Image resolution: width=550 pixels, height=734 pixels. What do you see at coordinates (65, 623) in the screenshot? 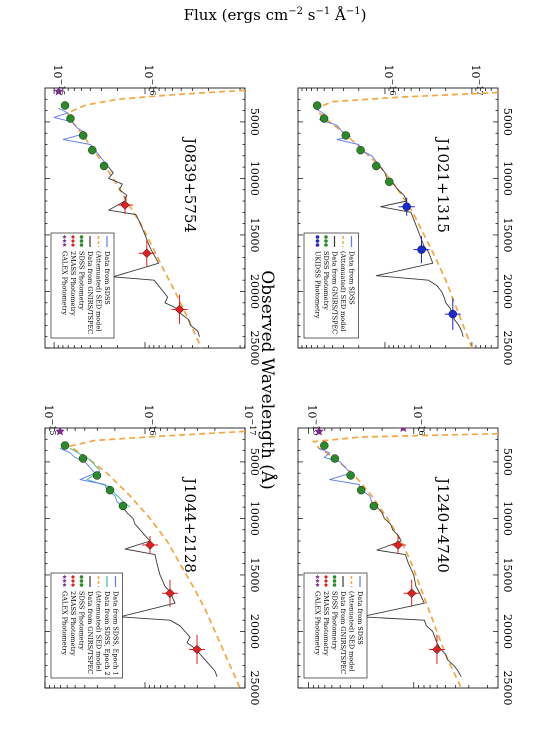
I see `legend-label: GALEX Photometry` at bounding box center [65, 623].